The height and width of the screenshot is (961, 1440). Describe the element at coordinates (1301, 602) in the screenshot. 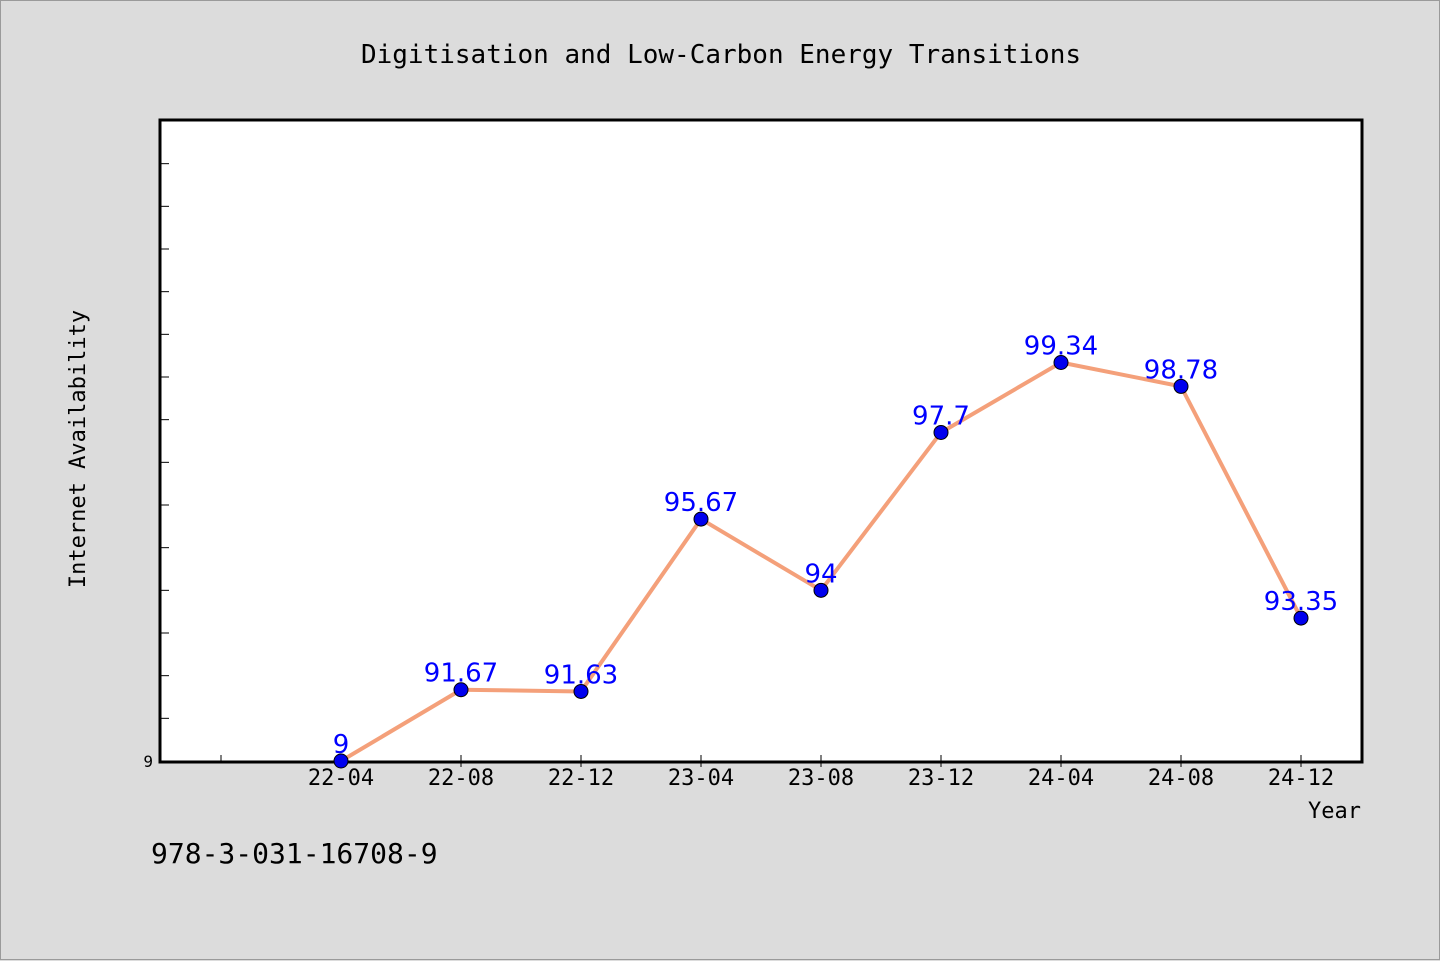

I see `data-label: 93.35` at that location.